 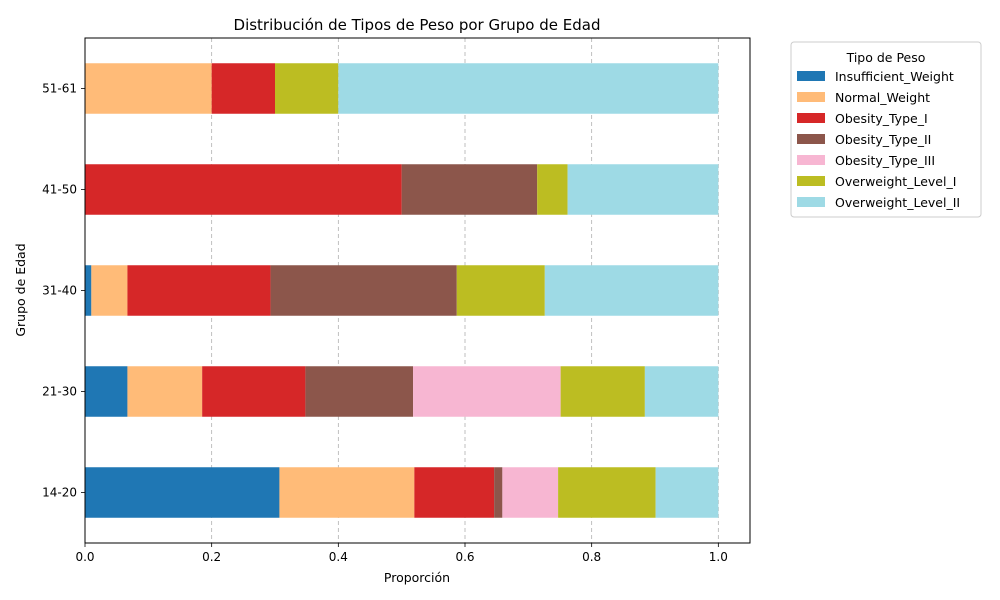 I want to click on legend-label: Overweight_Level_II, so click(x=897, y=202).